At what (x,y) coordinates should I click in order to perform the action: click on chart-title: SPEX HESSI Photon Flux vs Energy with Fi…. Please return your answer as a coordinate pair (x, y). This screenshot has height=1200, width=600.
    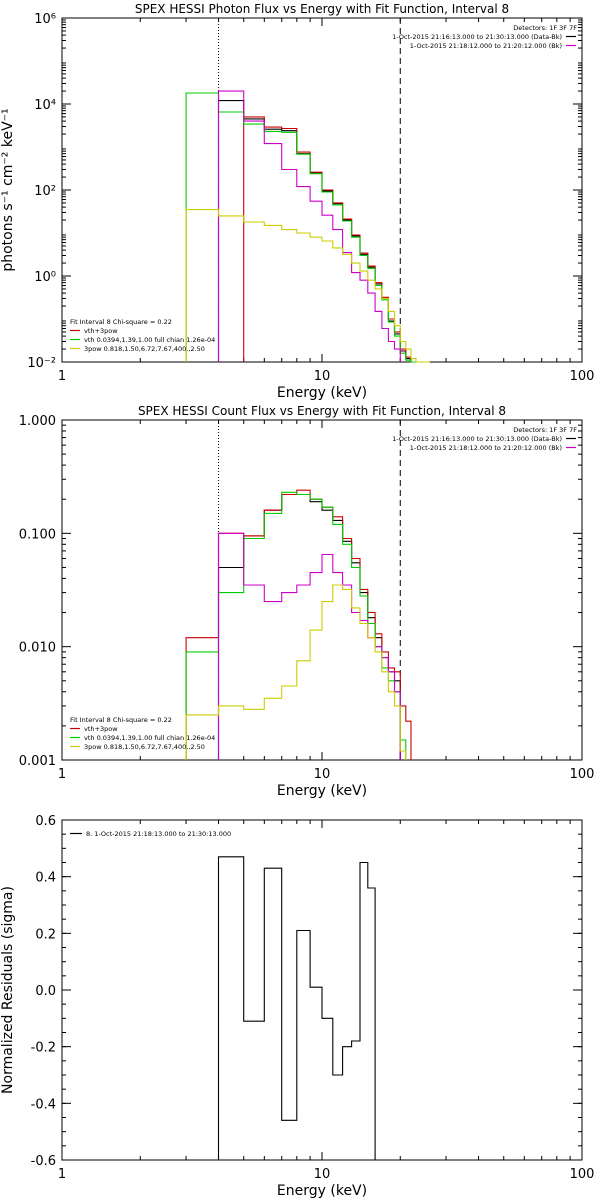
    Looking at the image, I should click on (322, 9).